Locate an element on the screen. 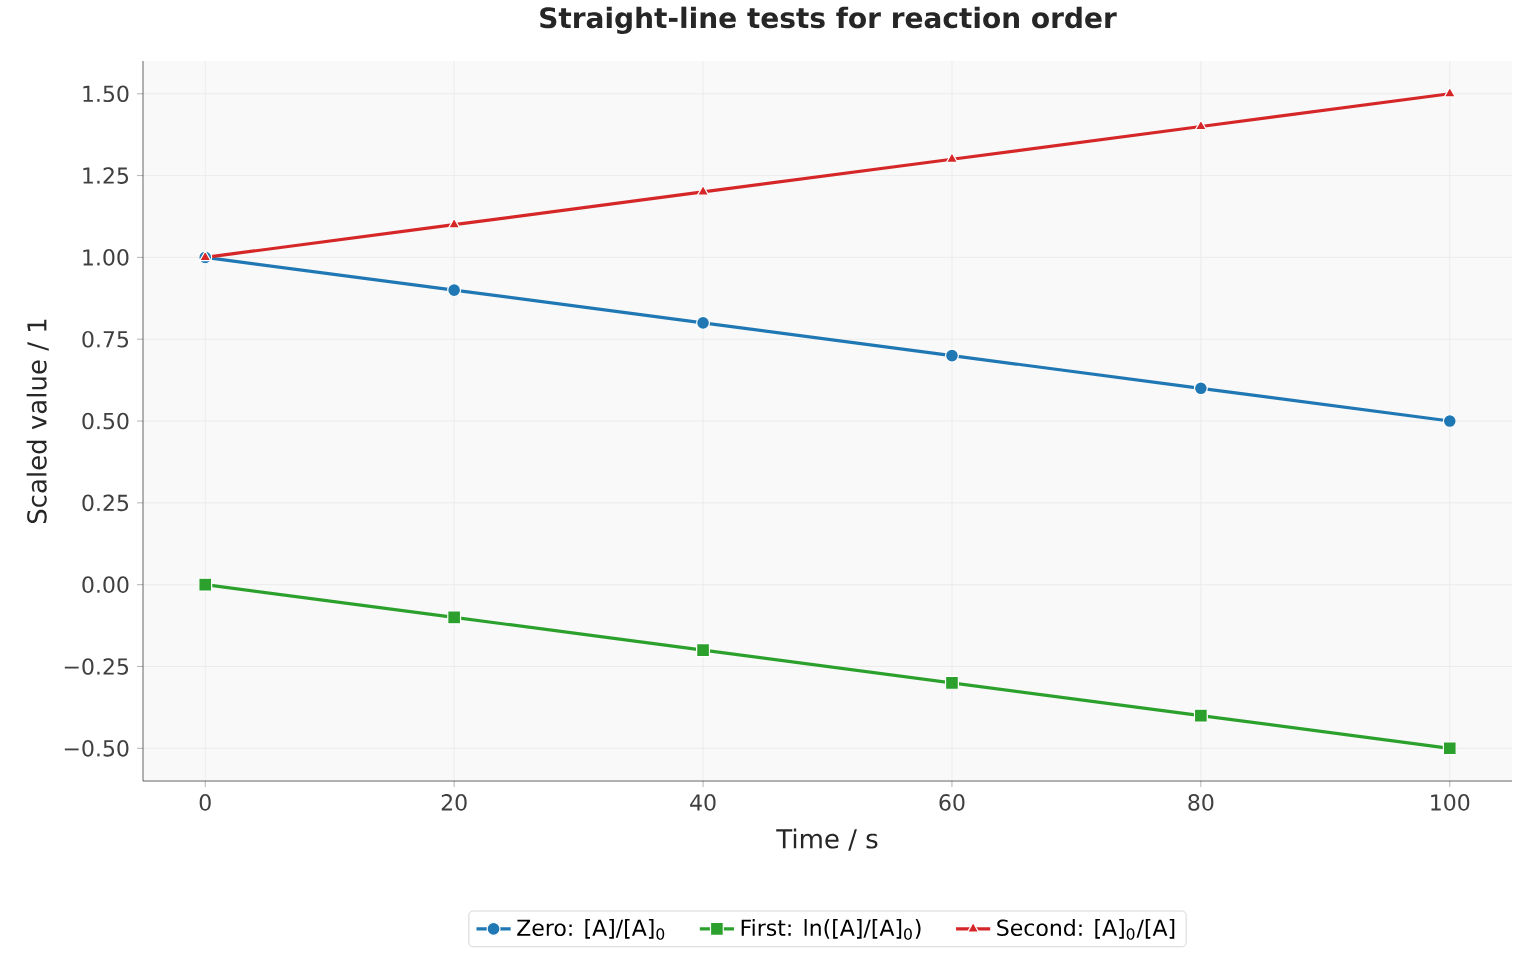 The height and width of the screenshot is (965, 1520). y-tick-label: 1.25 is located at coordinates (106, 175).